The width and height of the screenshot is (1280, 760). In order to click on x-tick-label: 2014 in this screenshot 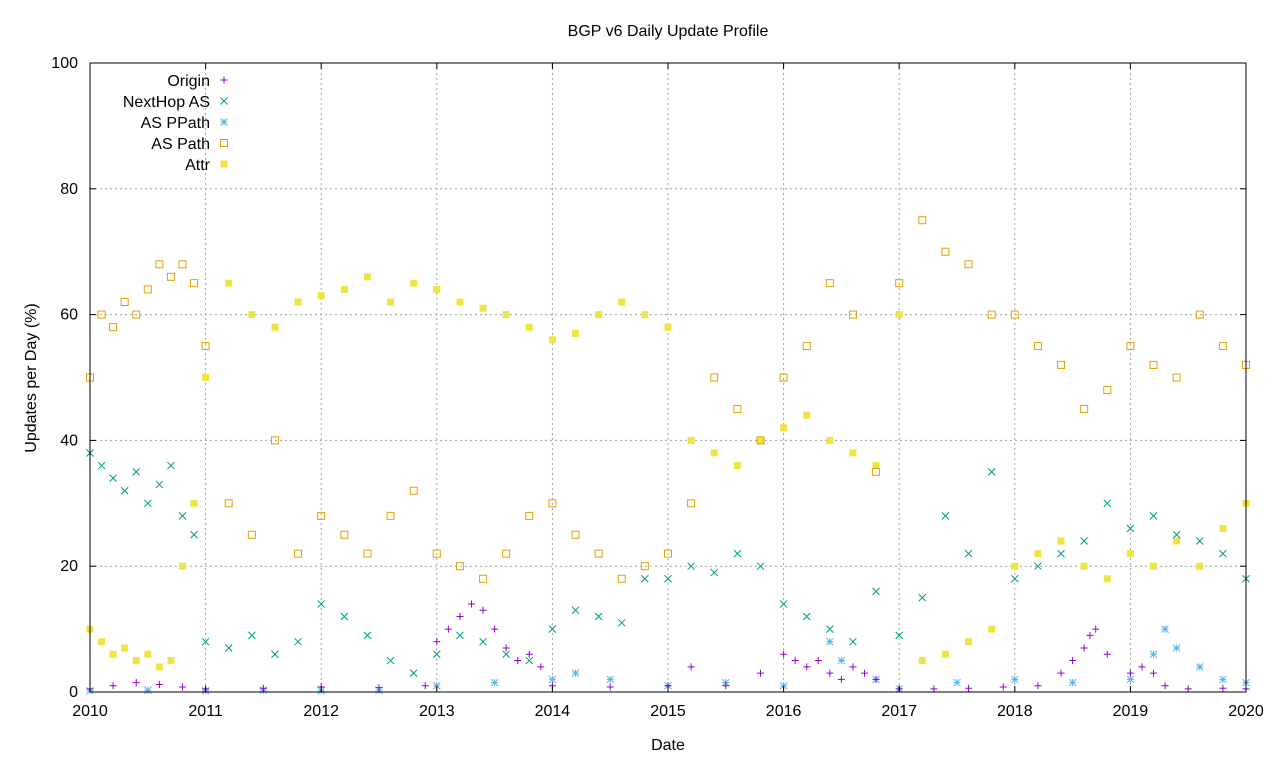, I will do `click(553, 711)`.